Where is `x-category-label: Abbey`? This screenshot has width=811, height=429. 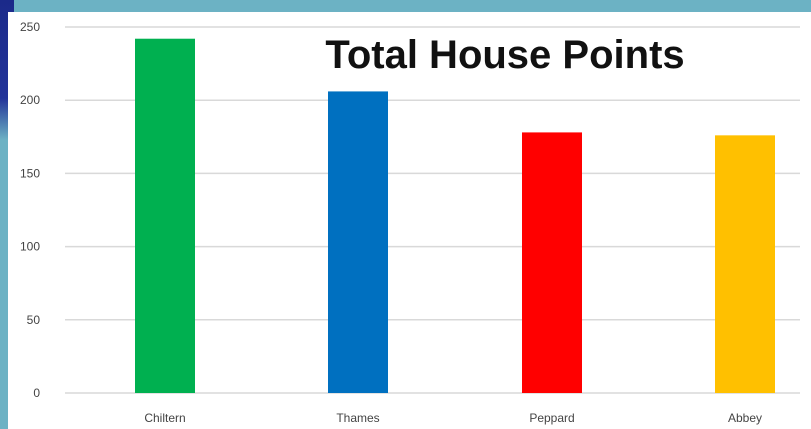
x-category-label: Abbey is located at coordinates (745, 418).